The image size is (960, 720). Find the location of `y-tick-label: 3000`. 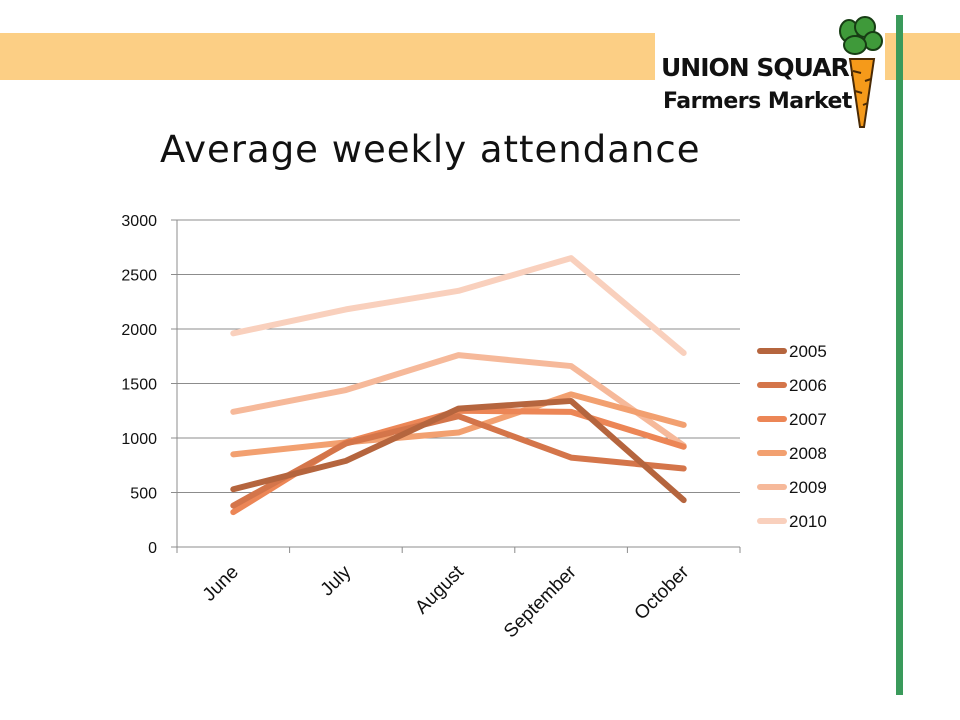

y-tick-label: 3000 is located at coordinates (139, 221).